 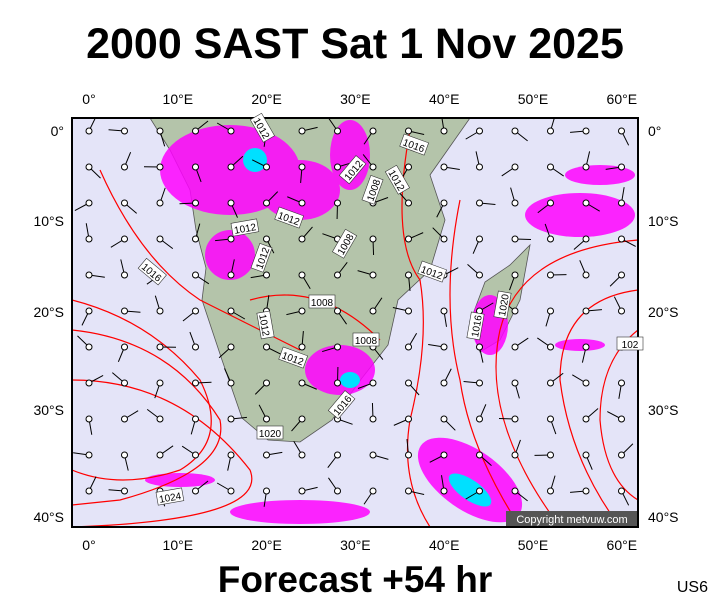 What do you see at coordinates (266, 545) in the screenshot?
I see `lon-label-bottom: 20°E` at bounding box center [266, 545].